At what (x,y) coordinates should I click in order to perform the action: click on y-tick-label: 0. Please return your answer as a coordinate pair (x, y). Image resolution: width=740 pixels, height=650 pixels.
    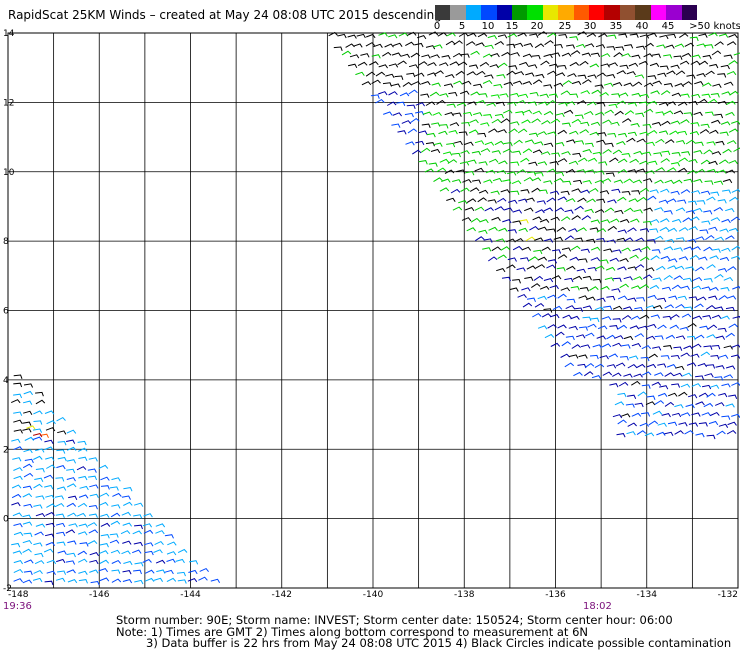
    Looking at the image, I should click on (6, 520).